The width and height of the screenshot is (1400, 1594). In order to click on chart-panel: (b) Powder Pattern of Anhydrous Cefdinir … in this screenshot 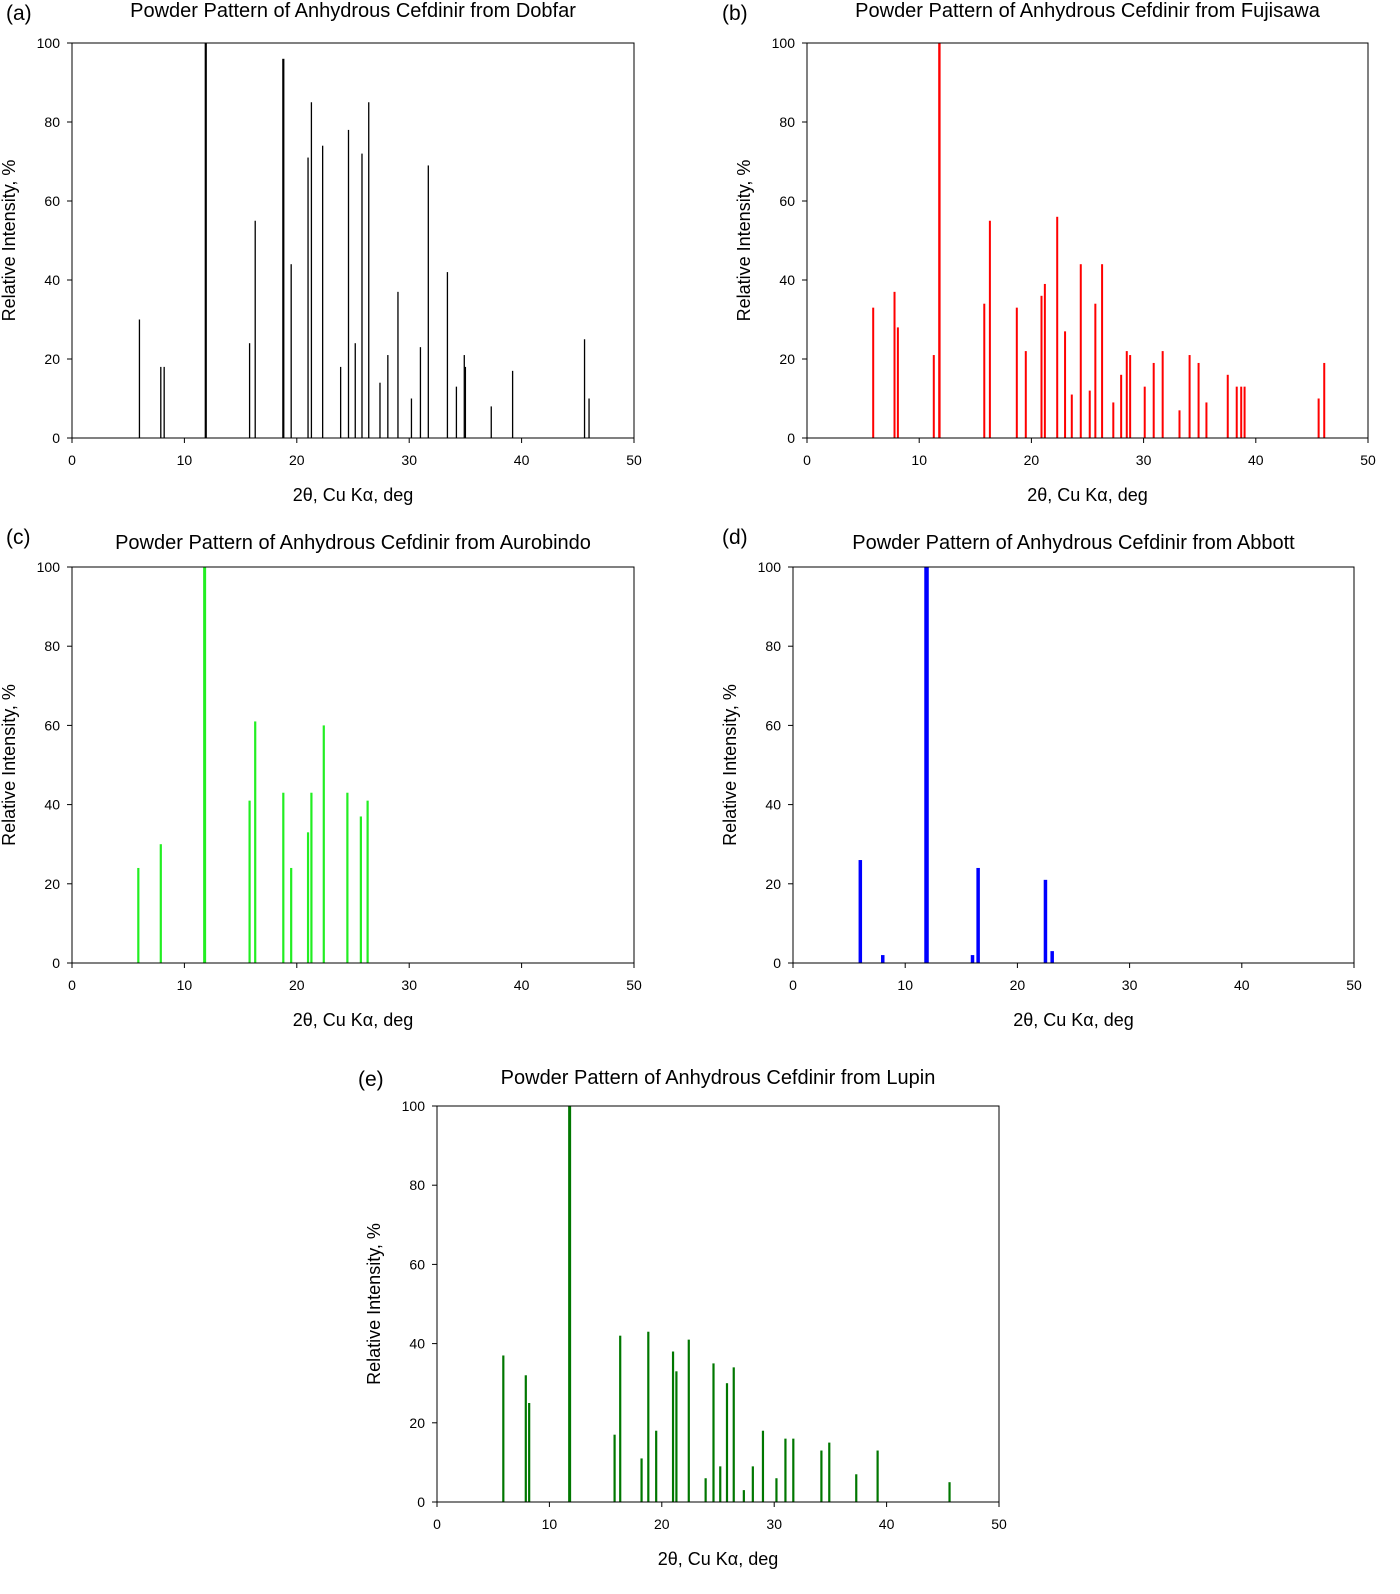, I will do `click(1049, 252)`.